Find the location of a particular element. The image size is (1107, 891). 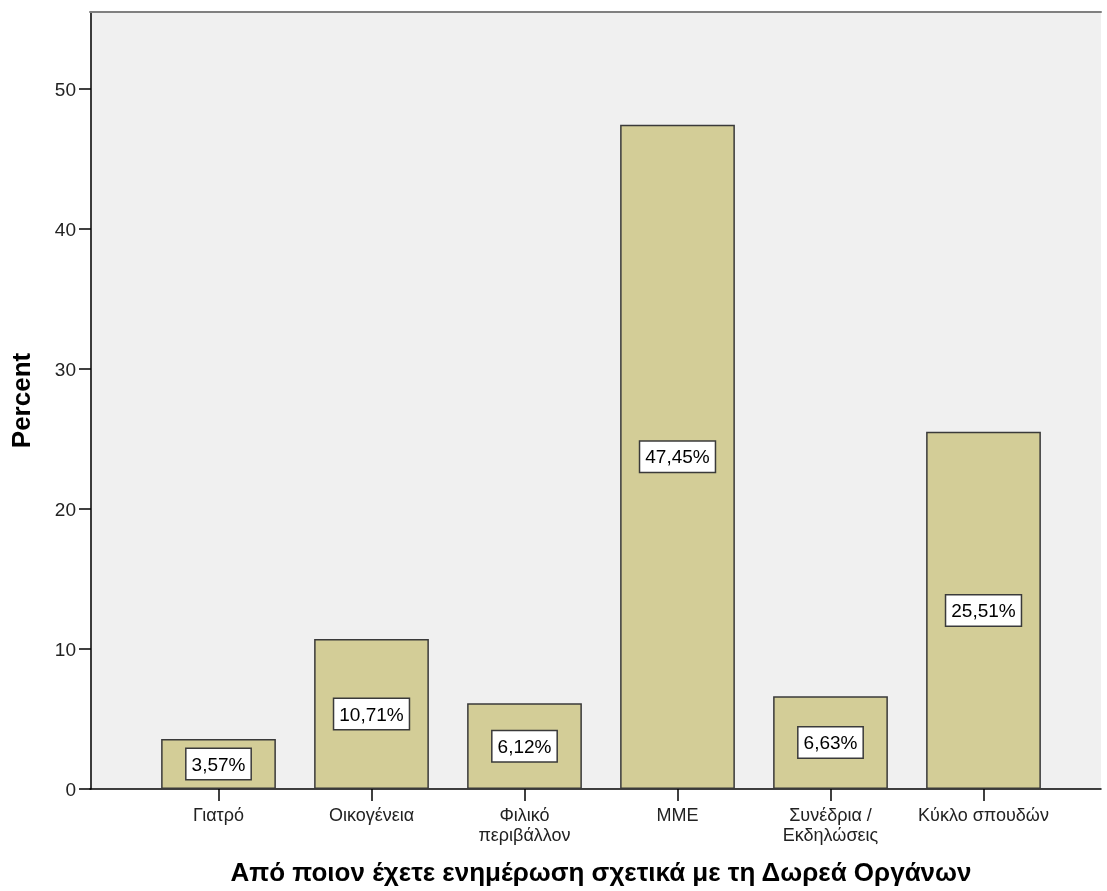

data-label: 25,51% is located at coordinates (983, 610).